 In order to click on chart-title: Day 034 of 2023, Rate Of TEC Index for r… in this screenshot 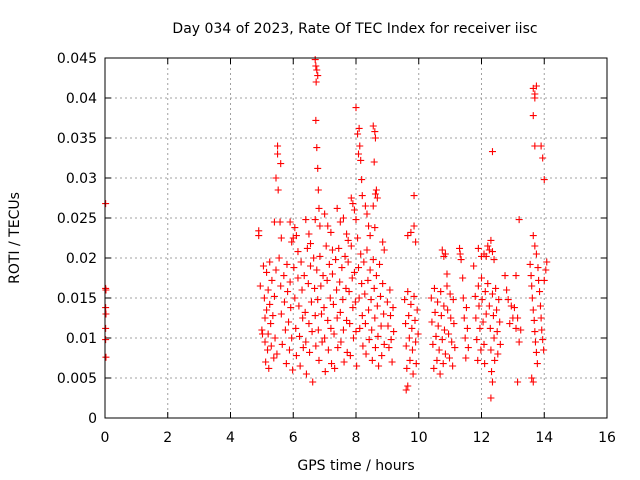, I will do `click(354, 29)`.